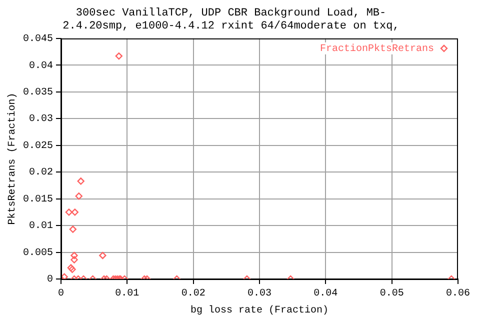 Image resolution: width=480 pixels, height=320 pixels. Describe the element at coordinates (458, 294) in the screenshot. I see `x-tick-label: 0.06` at that location.